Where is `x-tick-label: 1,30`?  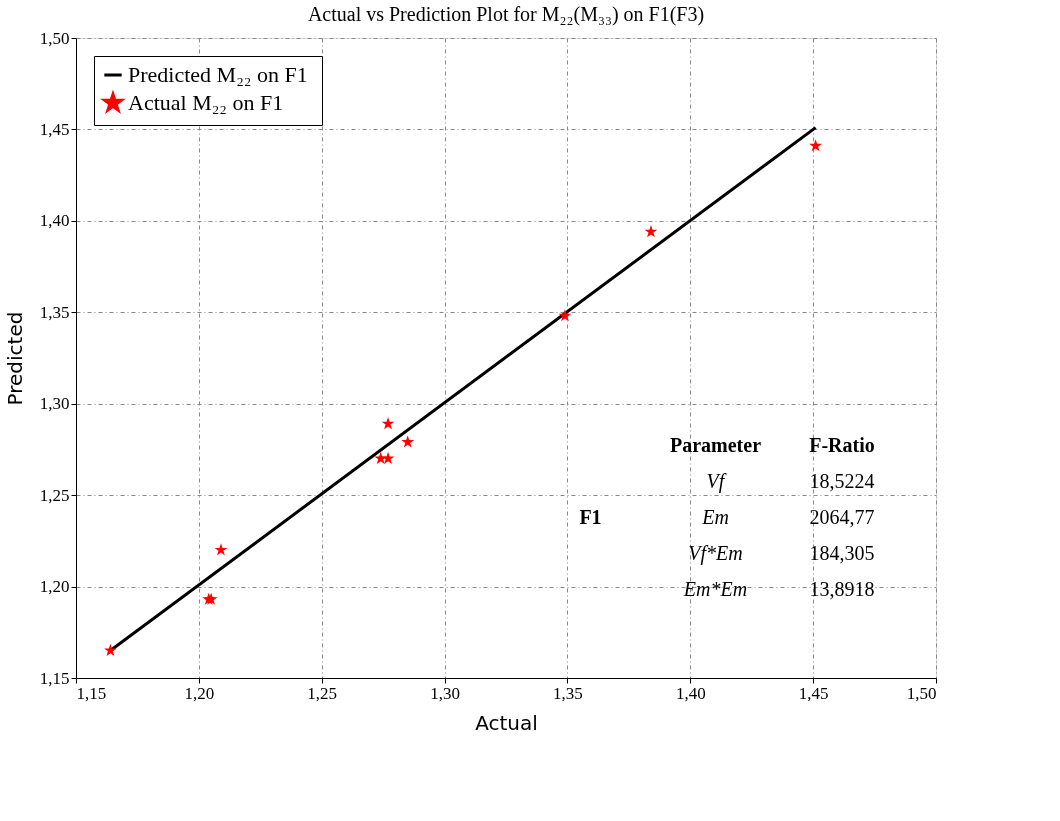 x-tick-label: 1,30 is located at coordinates (445, 693).